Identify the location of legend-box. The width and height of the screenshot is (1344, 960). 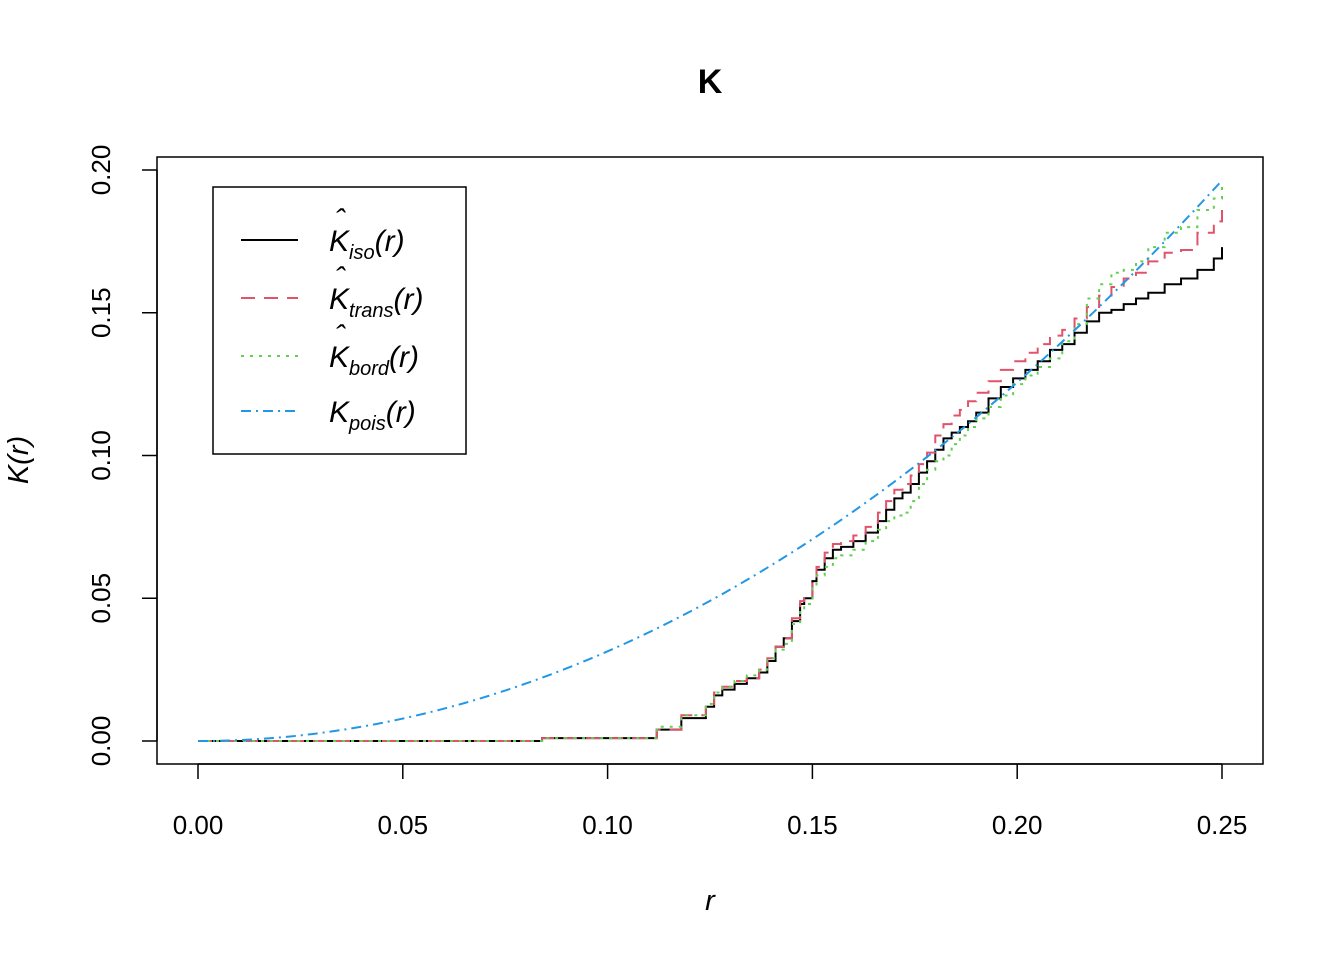
(339, 320).